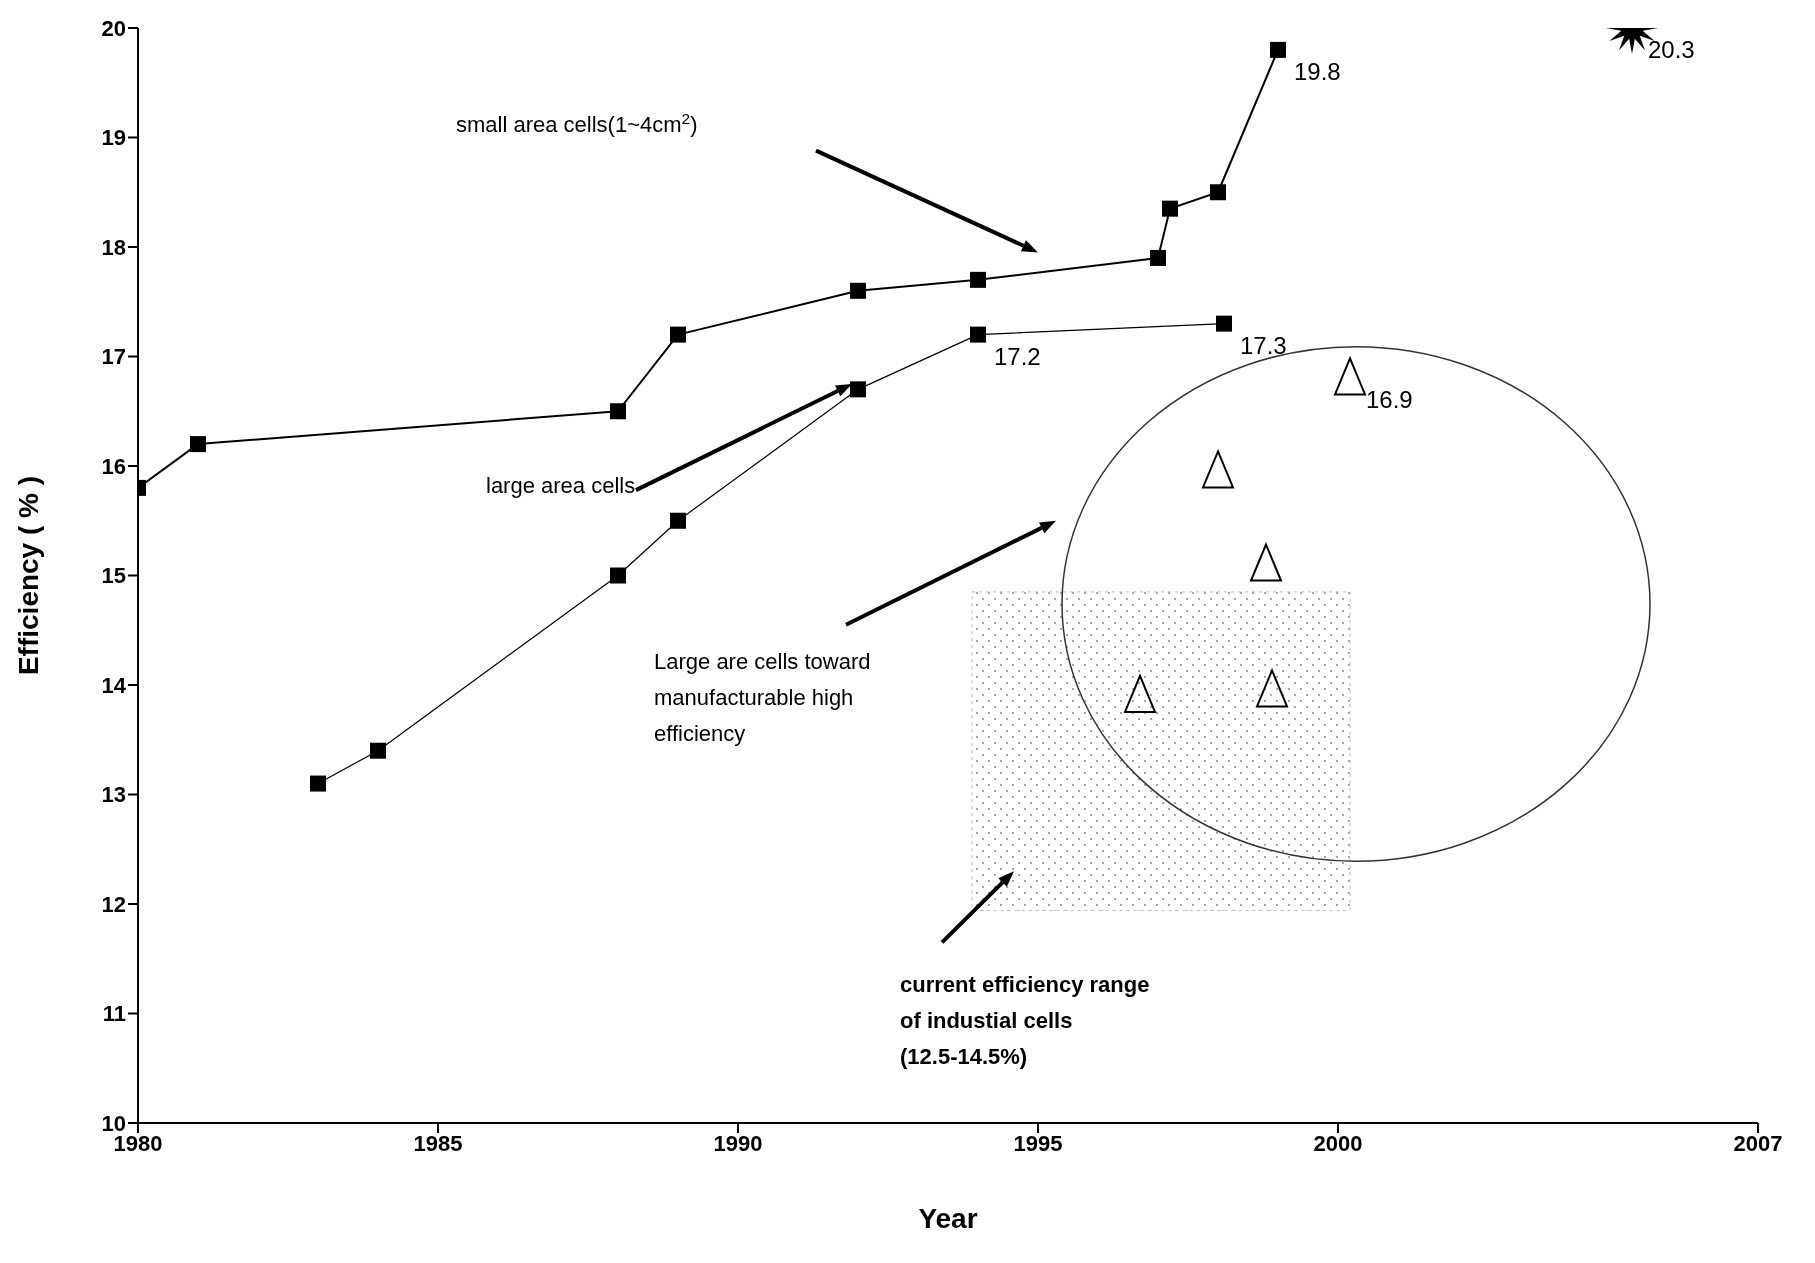 Image resolution: width=1815 pixels, height=1263 pixels. I want to click on annotation: small area cells(1~4cm$^{2}$), so click(577, 123).